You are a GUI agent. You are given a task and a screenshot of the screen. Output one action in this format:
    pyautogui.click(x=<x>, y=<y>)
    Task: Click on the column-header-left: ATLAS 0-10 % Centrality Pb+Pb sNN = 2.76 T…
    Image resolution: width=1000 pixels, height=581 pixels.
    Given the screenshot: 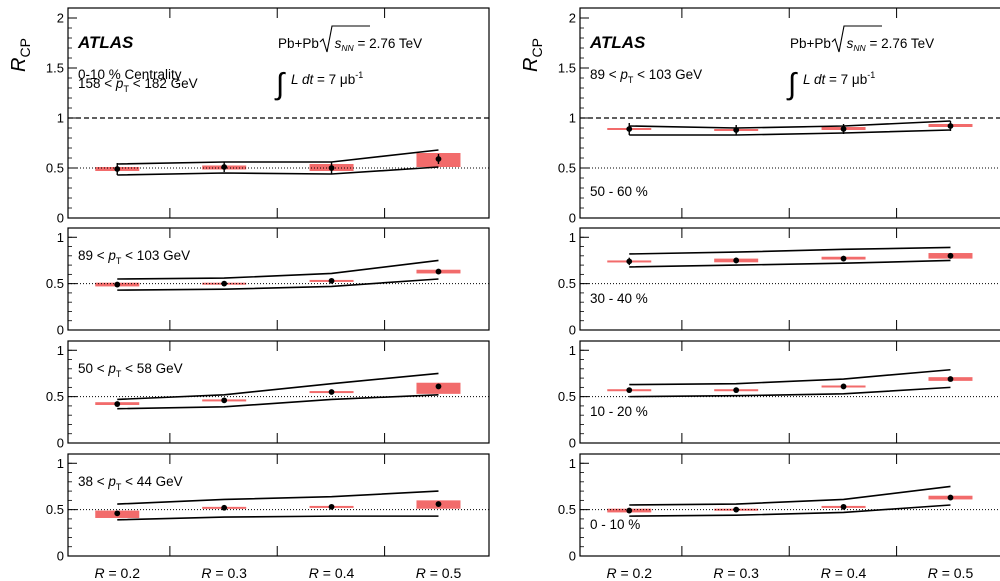 What is the action you would take?
    pyautogui.click(x=215, y=63)
    